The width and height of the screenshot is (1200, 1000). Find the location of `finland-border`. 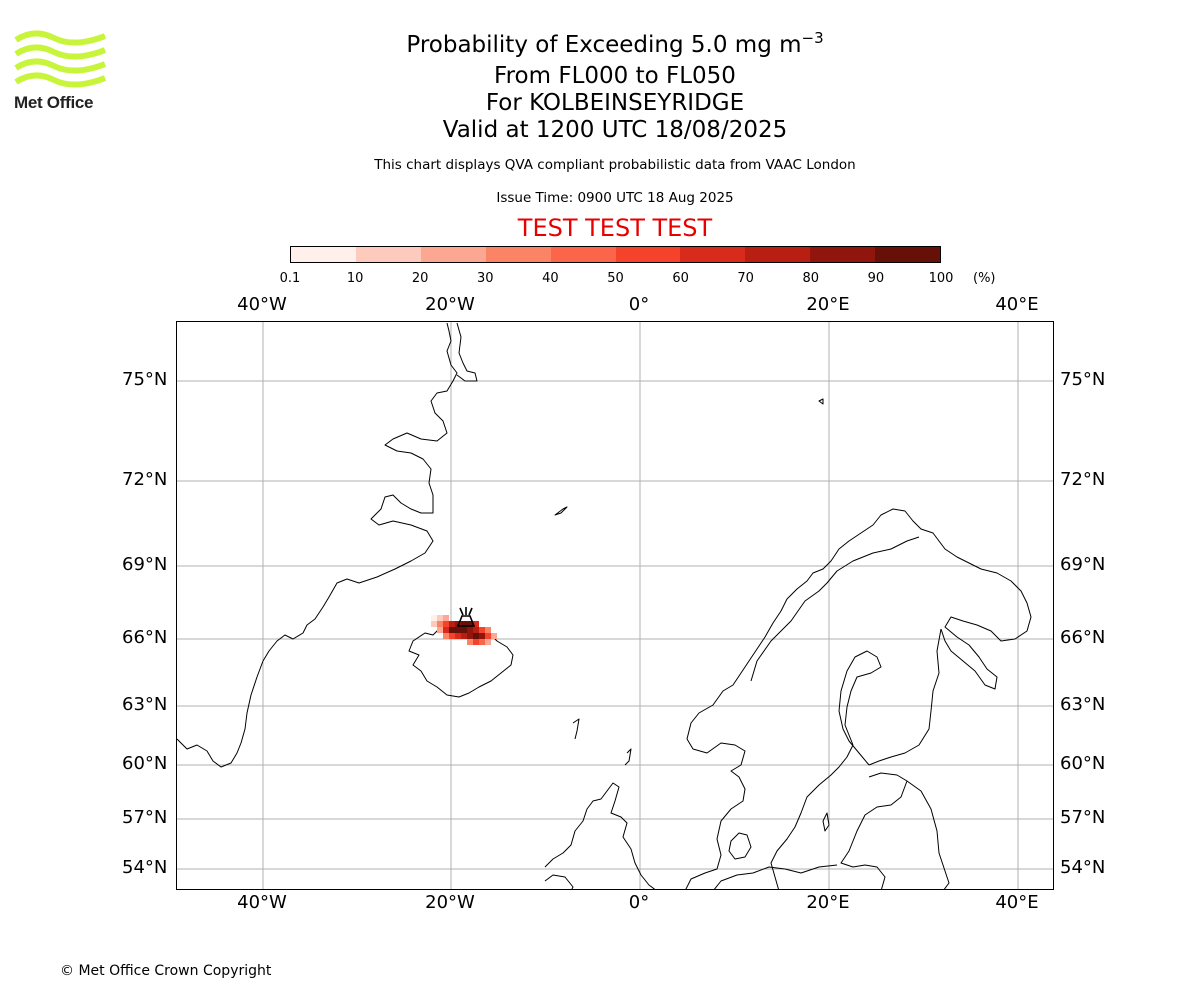

finland-border is located at coordinates (905, 697).